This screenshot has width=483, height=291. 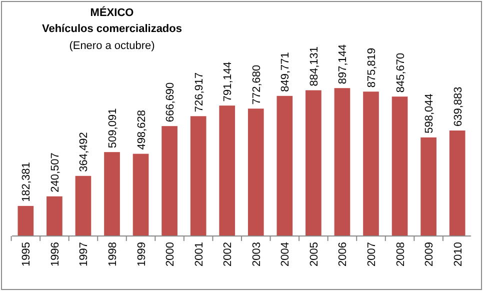 What do you see at coordinates (343, 64) in the screenshot?
I see `data-label: 897,144` at bounding box center [343, 64].